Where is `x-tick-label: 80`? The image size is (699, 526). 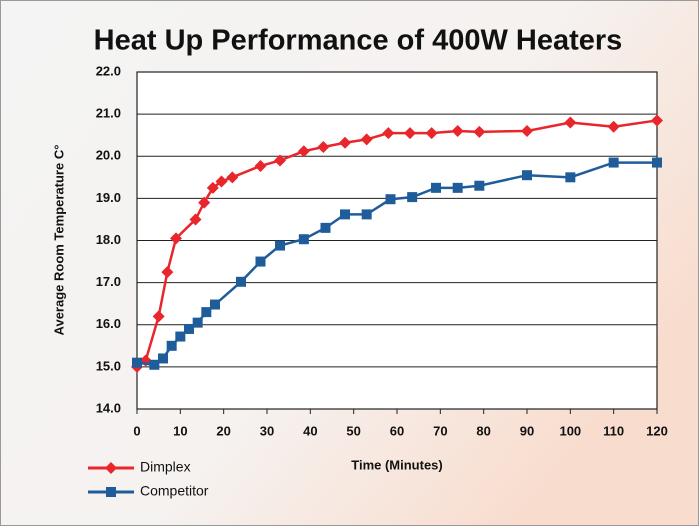 x-tick-label: 80 is located at coordinates (483, 430).